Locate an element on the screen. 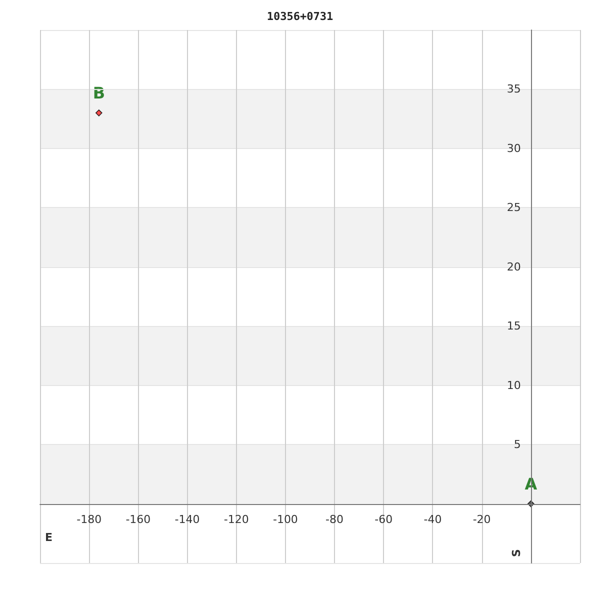 This screenshot has width=600, height=600. x-tick-label: -20 is located at coordinates (481, 519).